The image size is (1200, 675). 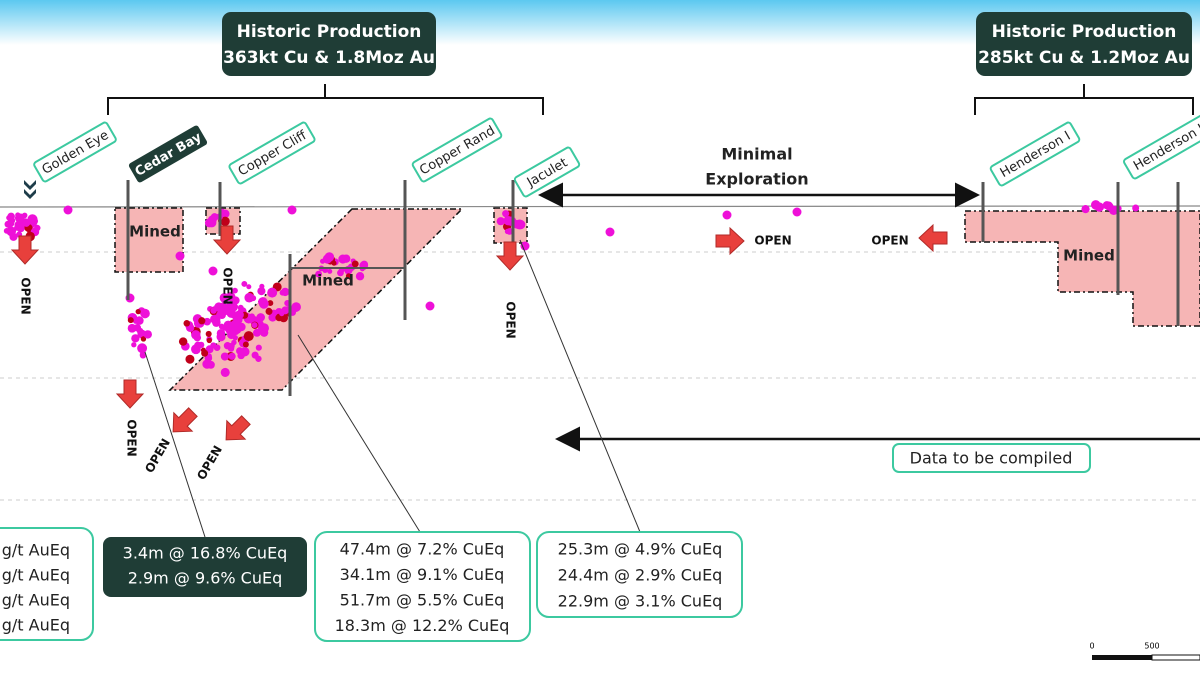 I want to click on mine-tag: Golden Eye, so click(x=75, y=152).